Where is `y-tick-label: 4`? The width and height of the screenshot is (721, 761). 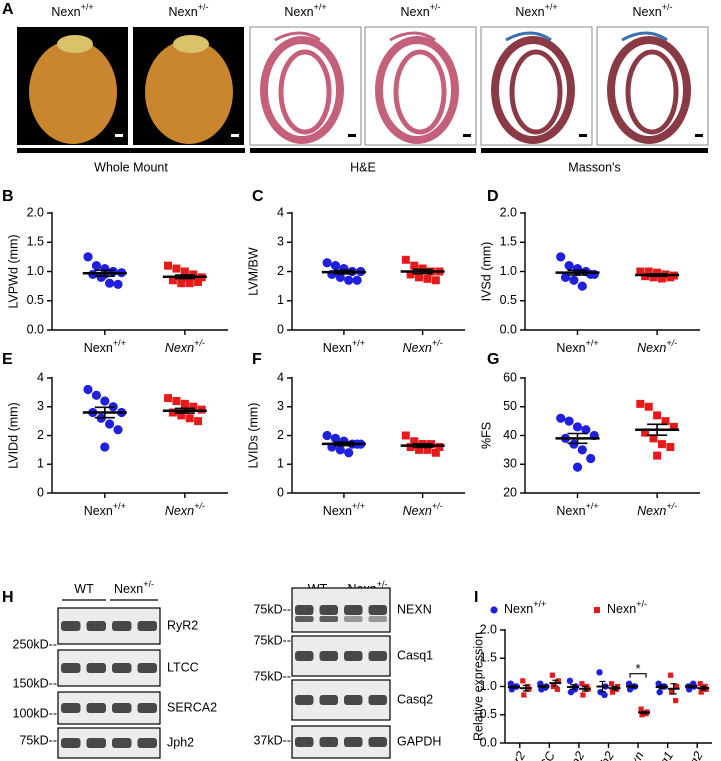
y-tick-label: 4 is located at coordinates (280, 212).